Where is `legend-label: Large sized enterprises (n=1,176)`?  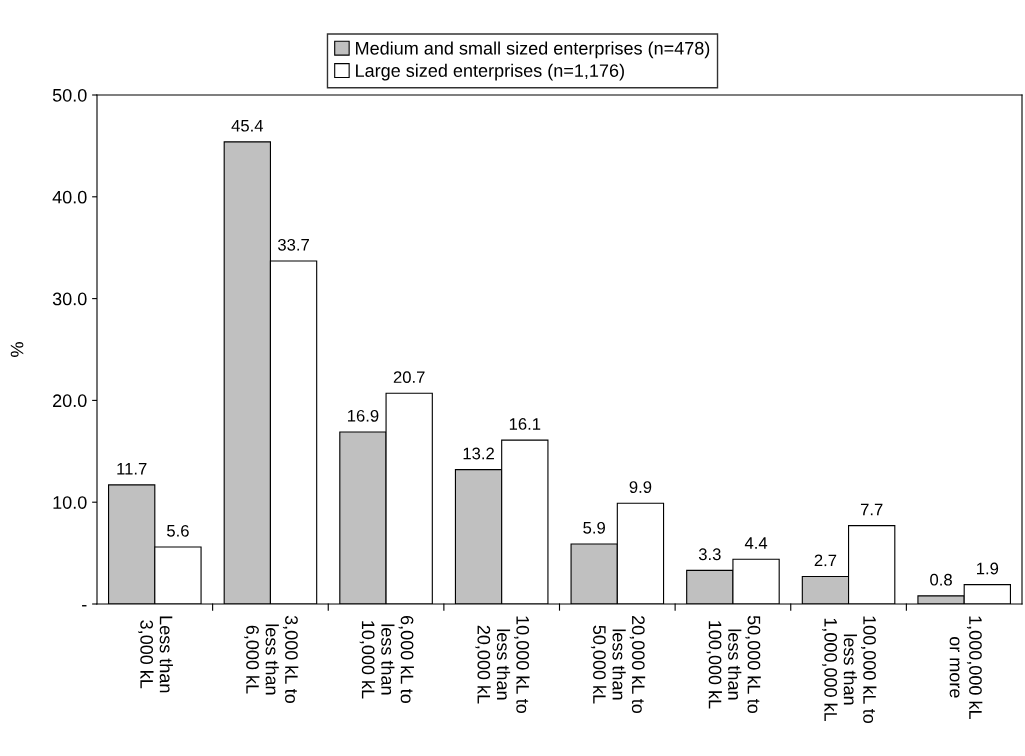 legend-label: Large sized enterprises (n=1,176) is located at coordinates (490, 72).